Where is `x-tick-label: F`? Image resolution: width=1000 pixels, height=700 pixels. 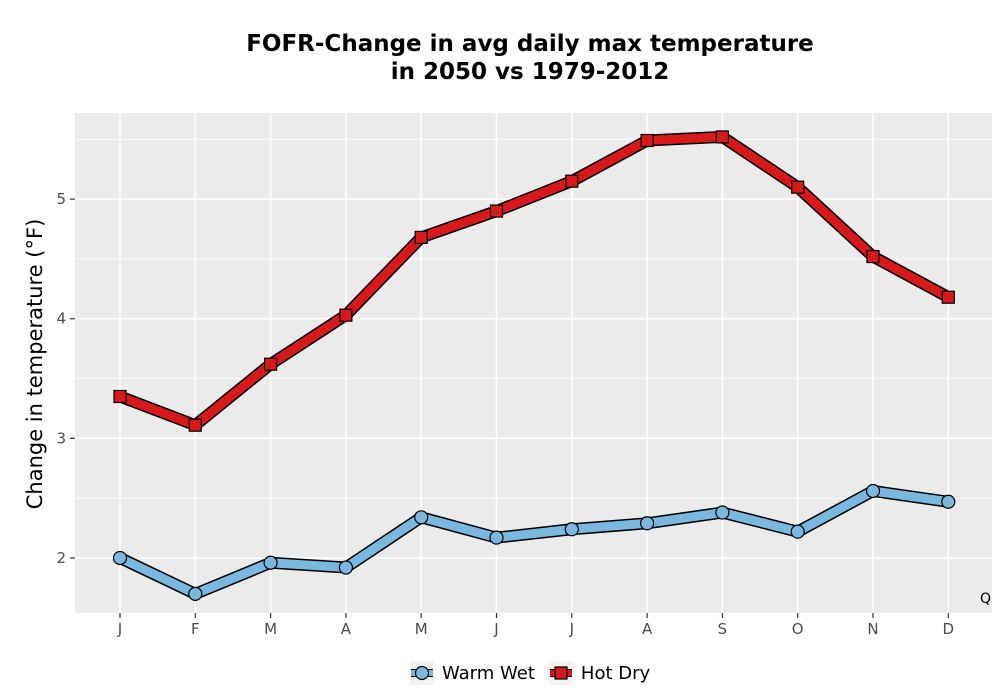
x-tick-label: F is located at coordinates (195, 629).